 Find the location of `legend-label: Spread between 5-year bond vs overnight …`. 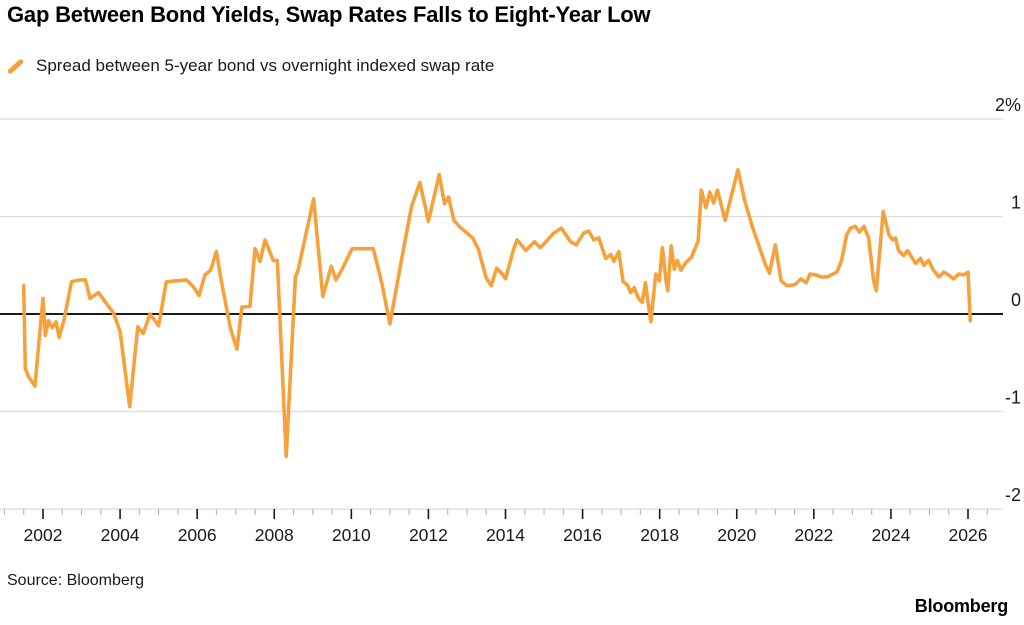

legend-label: Spread between 5-year bond vs overnight … is located at coordinates (265, 65).